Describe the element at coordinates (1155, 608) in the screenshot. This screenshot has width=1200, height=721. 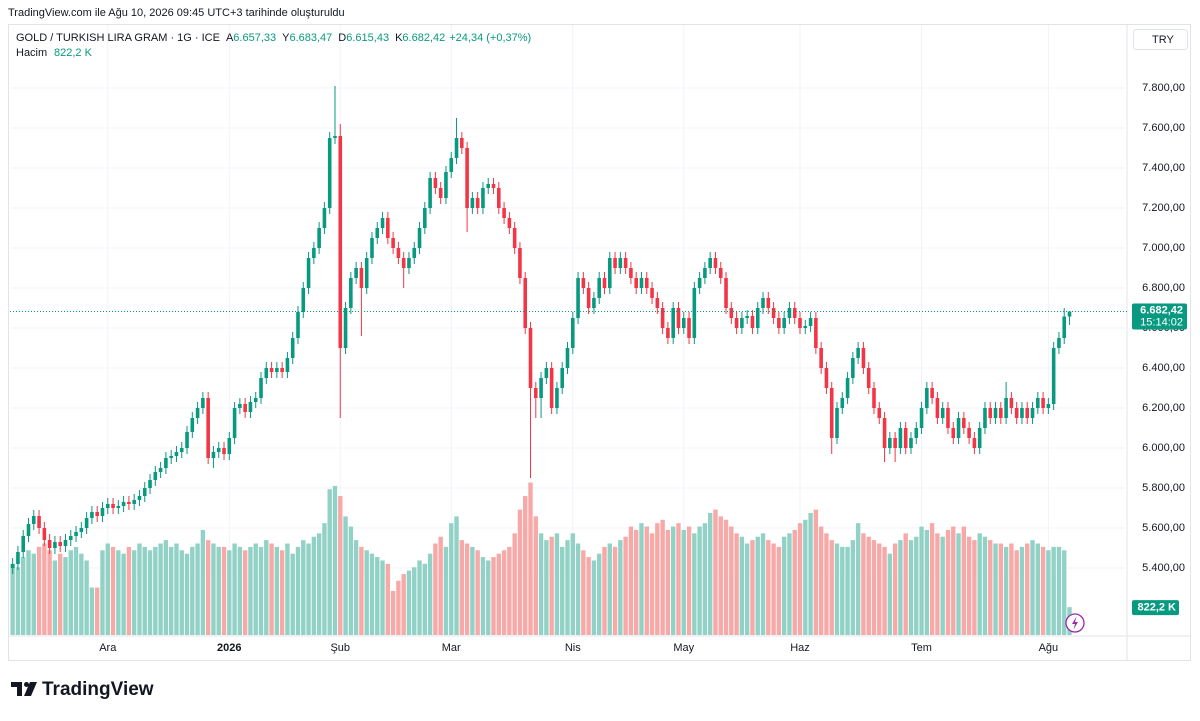
I see `volume-label-box` at that location.